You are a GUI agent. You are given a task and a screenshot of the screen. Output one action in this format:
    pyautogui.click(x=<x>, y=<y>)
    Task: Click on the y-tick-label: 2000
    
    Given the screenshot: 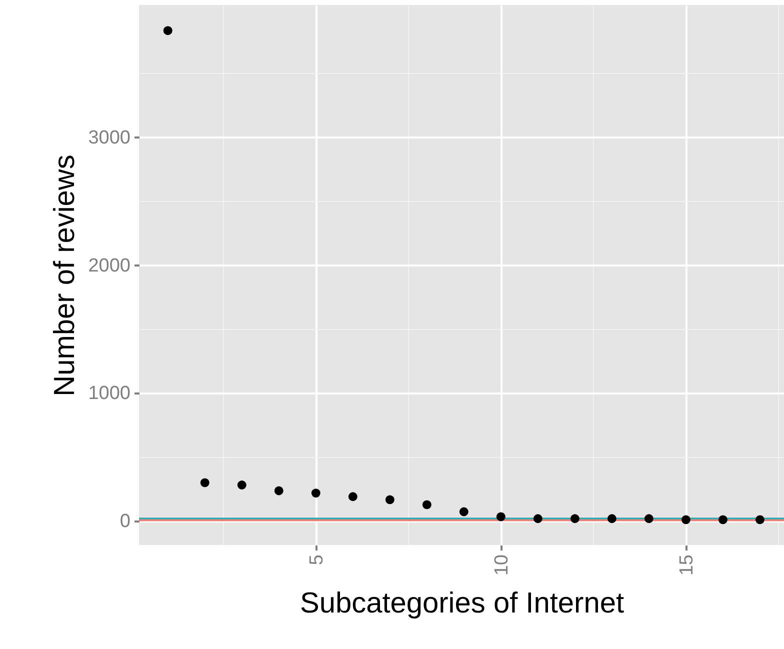 What is the action you would take?
    pyautogui.click(x=109, y=265)
    